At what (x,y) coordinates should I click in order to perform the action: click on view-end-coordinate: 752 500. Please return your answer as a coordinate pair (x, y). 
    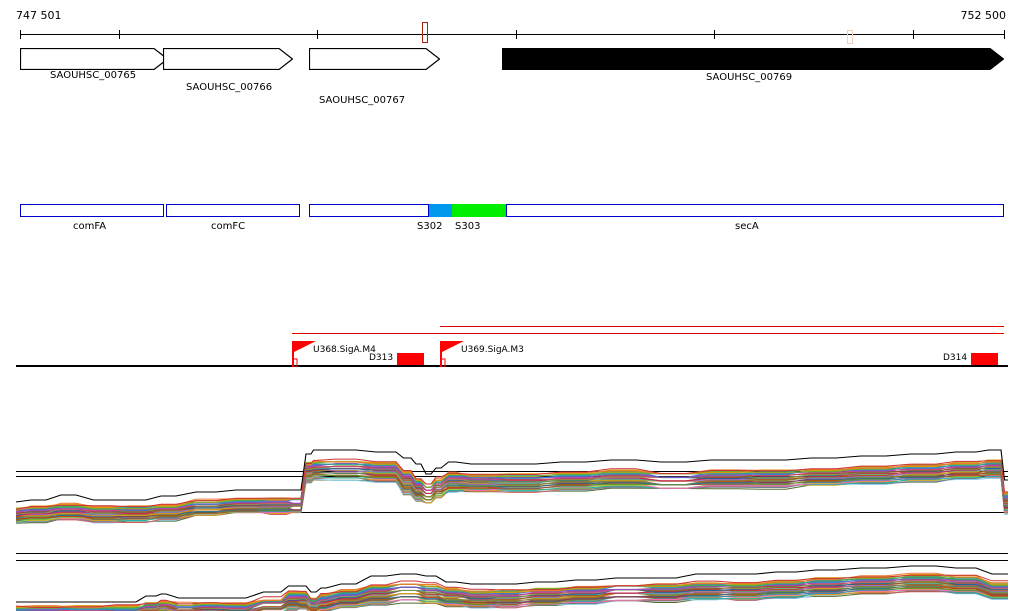
    Looking at the image, I should click on (983, 15).